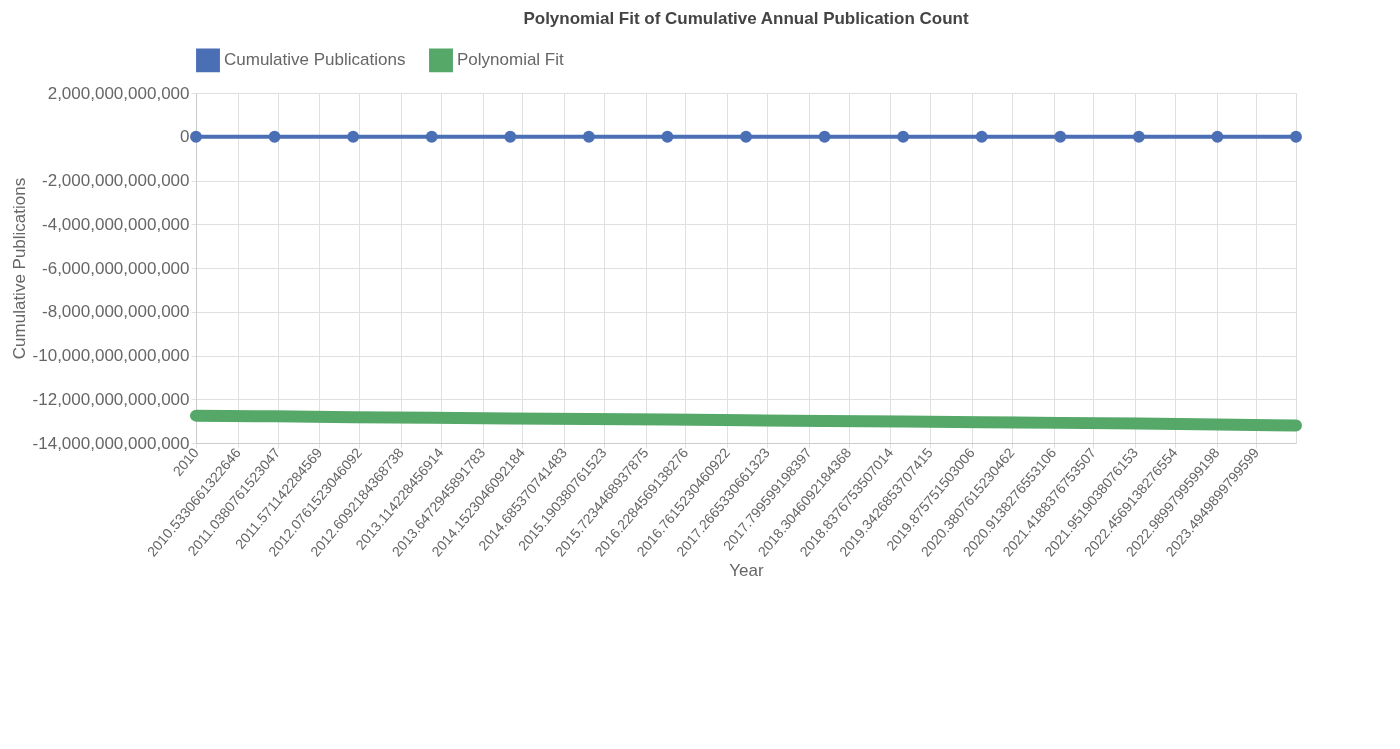 The image size is (1400, 749). Describe the element at coordinates (315, 60) in the screenshot. I see `legend-label: Cumulative Publications` at that location.